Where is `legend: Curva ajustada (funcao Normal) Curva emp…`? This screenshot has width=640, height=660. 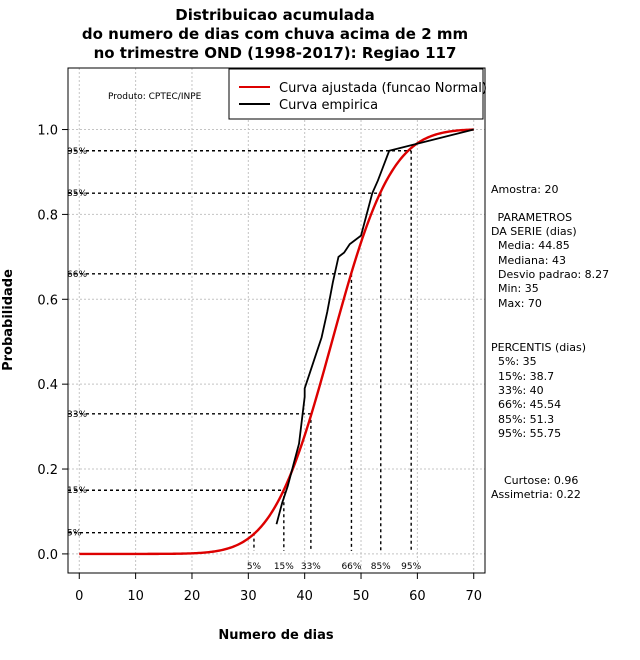
legend: Curva ajustada (funcao Normal) Curva emp… is located at coordinates (357, 94).